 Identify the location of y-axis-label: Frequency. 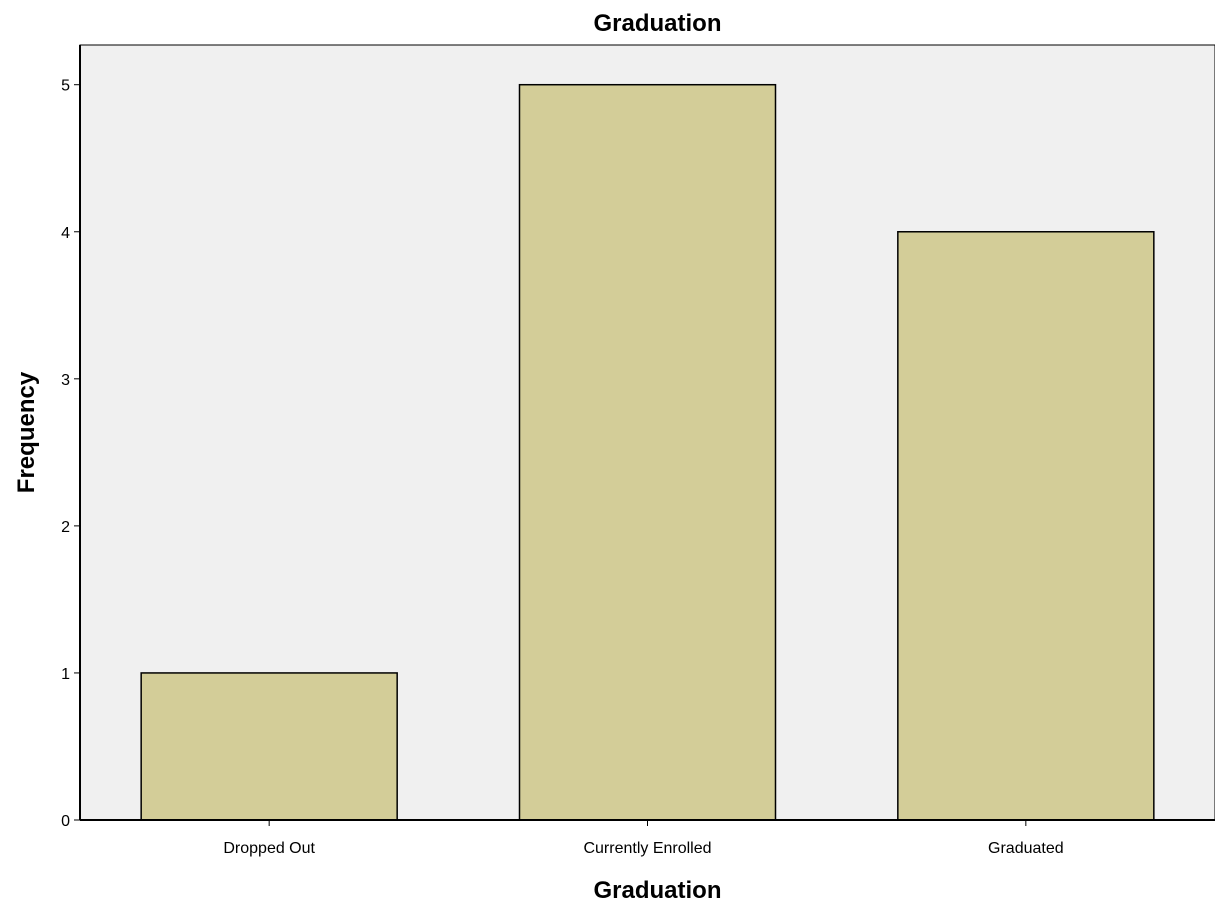
(26, 432).